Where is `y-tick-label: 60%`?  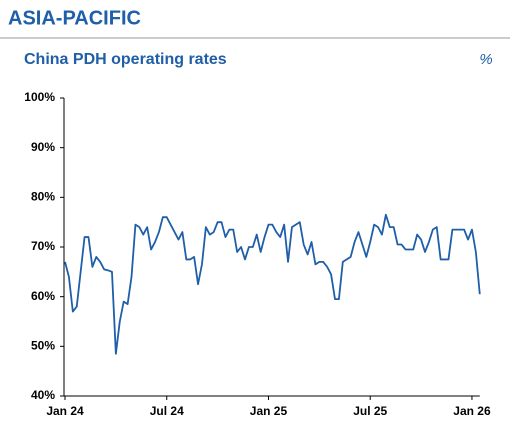
y-tick-label: 60% is located at coordinates (43, 296).